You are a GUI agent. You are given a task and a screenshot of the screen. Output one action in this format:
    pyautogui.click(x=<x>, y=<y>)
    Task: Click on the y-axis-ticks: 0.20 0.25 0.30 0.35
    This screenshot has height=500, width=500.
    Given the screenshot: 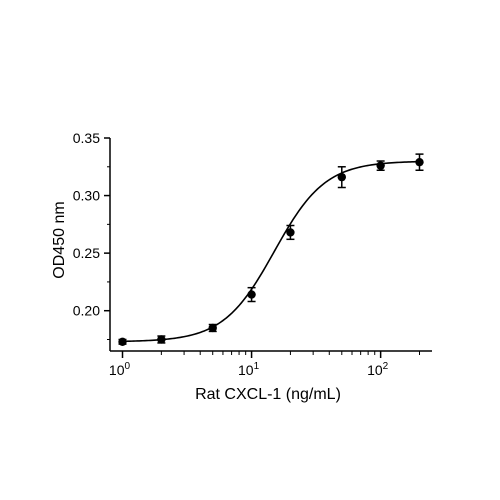 What is the action you would take?
    pyautogui.click(x=91, y=235)
    